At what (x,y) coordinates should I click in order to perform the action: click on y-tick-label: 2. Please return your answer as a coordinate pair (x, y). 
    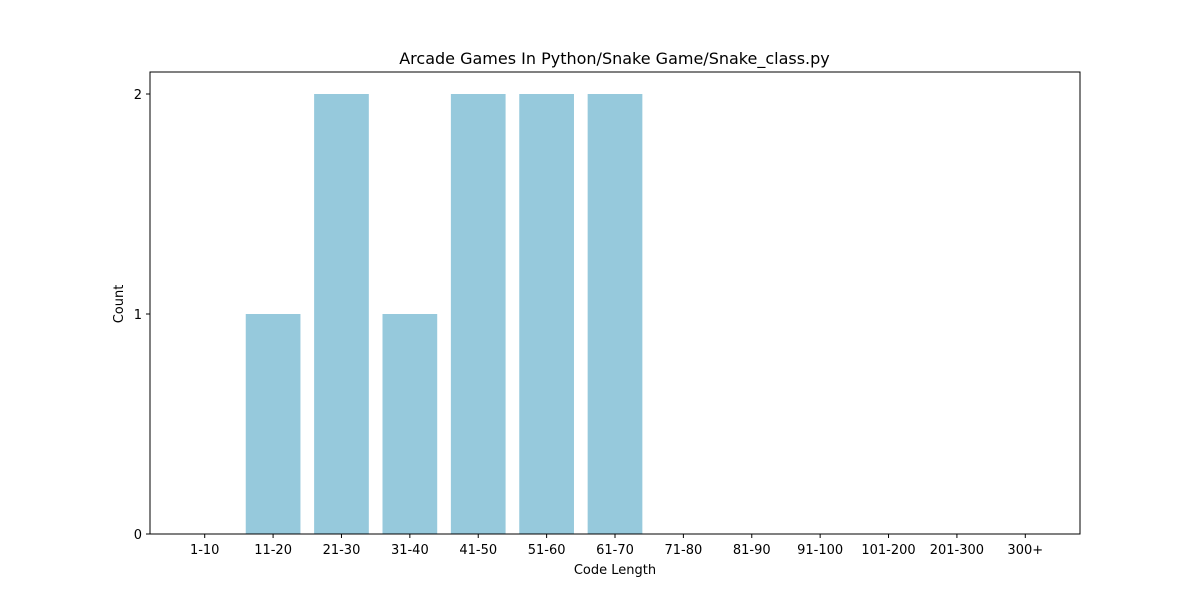
    Looking at the image, I should click on (138, 95).